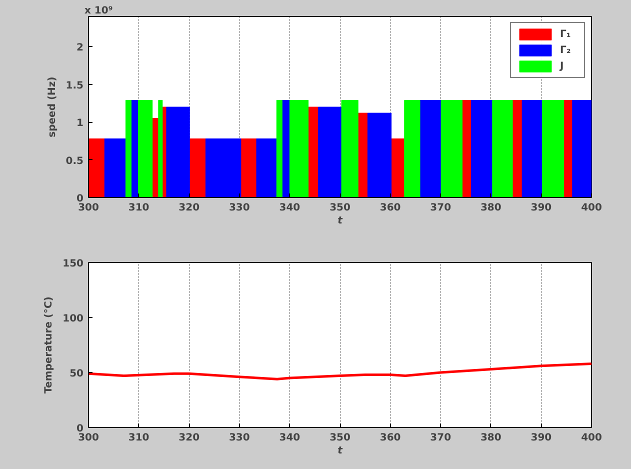  Describe the element at coordinates (340, 371) in the screenshot. I see `line-series` at that location.